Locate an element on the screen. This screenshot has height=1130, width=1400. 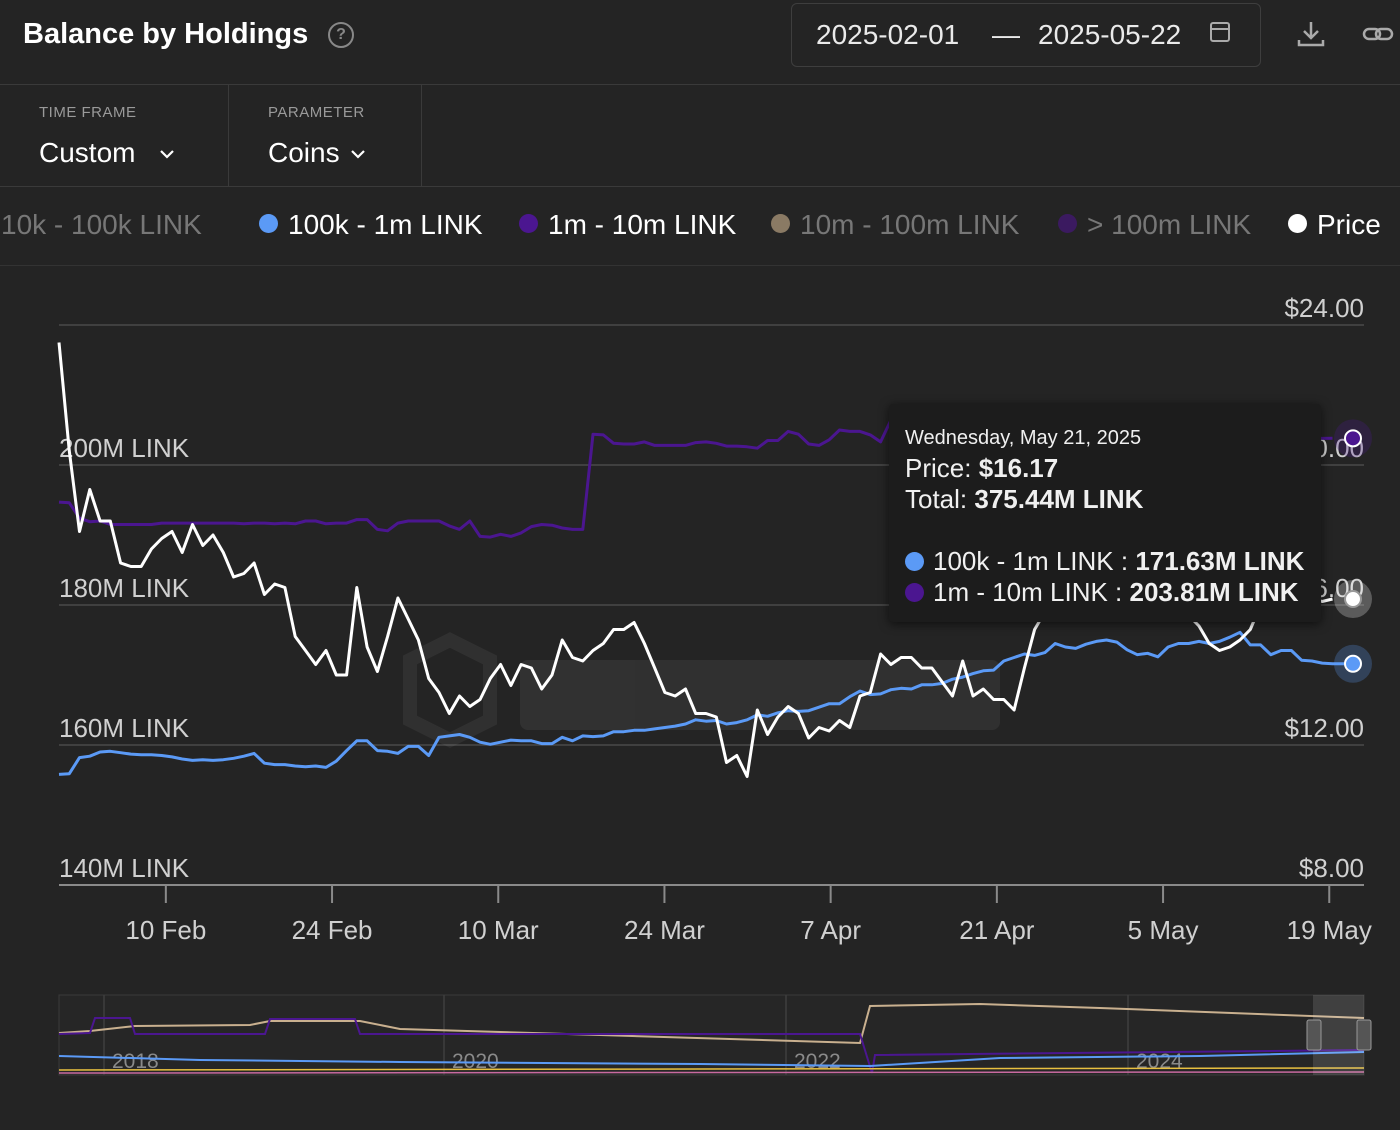
tooltip-price-label: Price: is located at coordinates (938, 468).